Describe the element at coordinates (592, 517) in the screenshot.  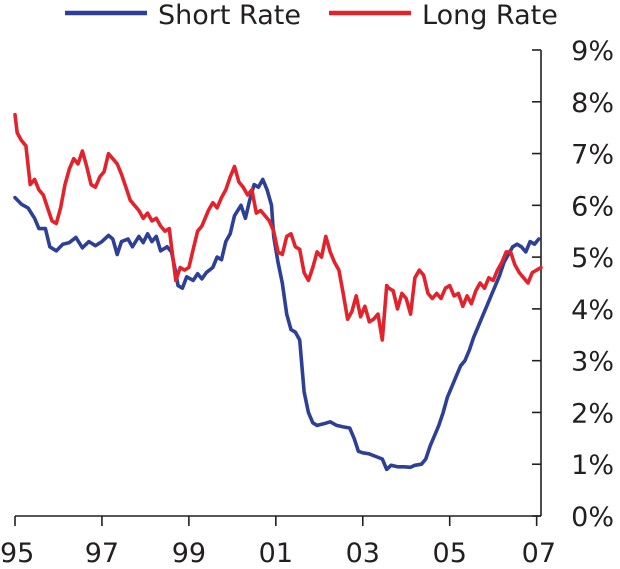
I see `y-tick-label: 0%` at that location.